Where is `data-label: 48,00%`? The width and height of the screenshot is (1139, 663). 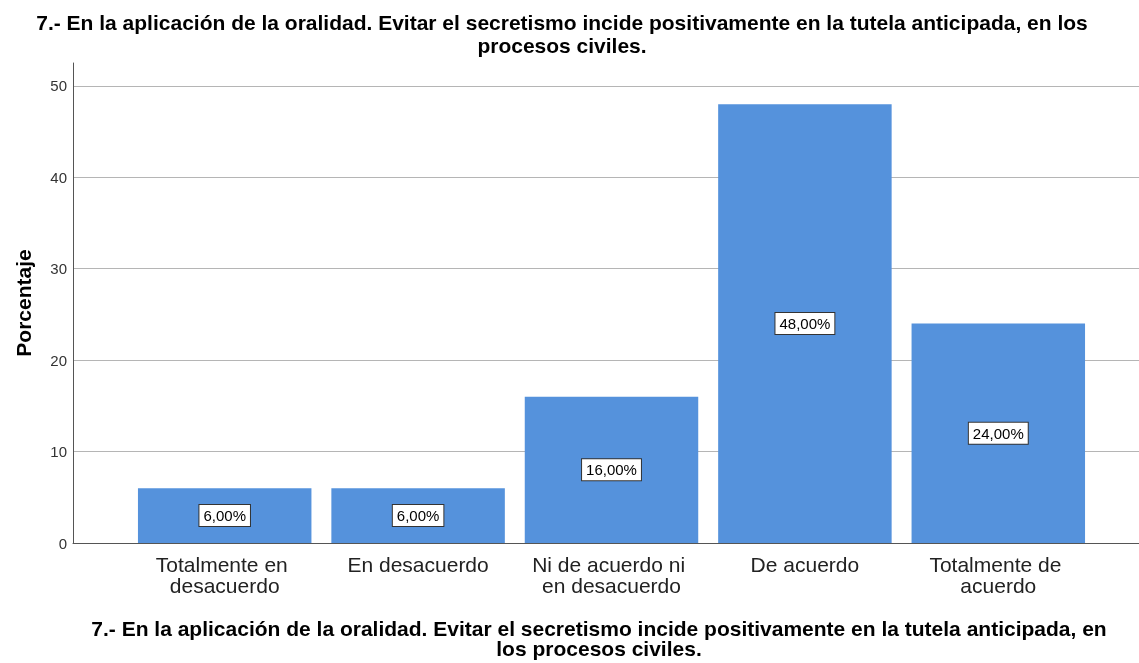 data-label: 48,00% is located at coordinates (805, 324).